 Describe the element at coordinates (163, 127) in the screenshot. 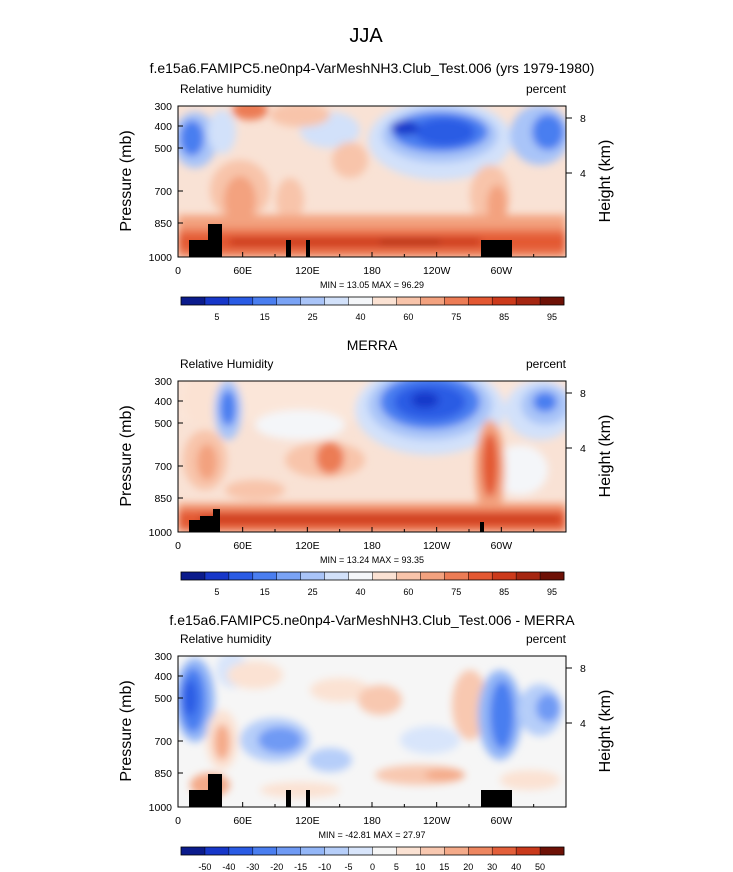

I see `panel-1-y-tick-label: 400` at that location.